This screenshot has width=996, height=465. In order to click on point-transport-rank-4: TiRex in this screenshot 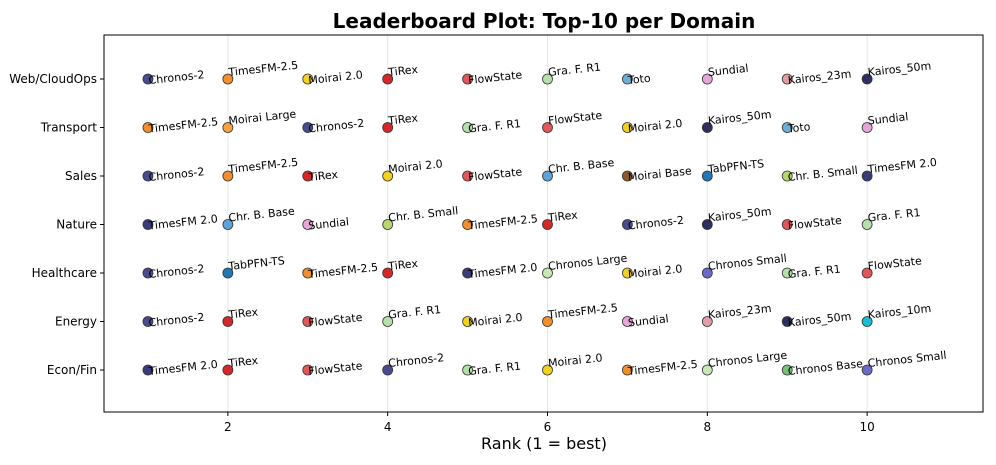, I will do `click(400, 122)`.